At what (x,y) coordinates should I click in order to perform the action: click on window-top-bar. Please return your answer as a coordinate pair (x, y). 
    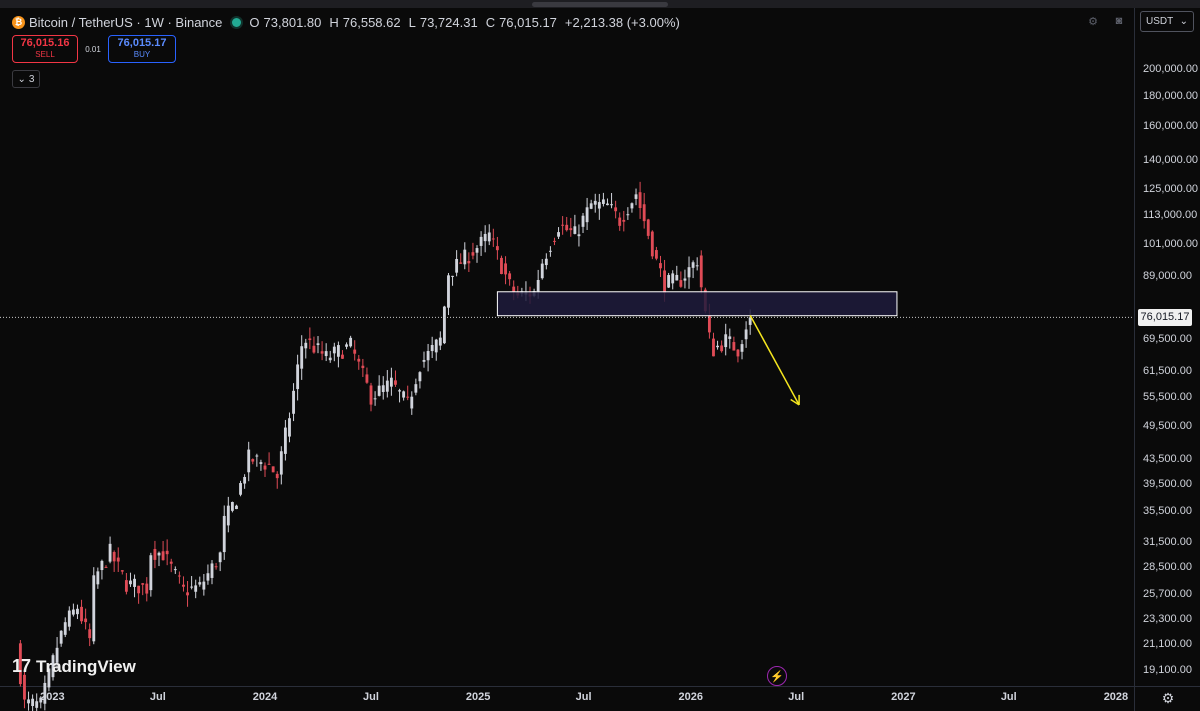
    Looking at the image, I should click on (600, 4).